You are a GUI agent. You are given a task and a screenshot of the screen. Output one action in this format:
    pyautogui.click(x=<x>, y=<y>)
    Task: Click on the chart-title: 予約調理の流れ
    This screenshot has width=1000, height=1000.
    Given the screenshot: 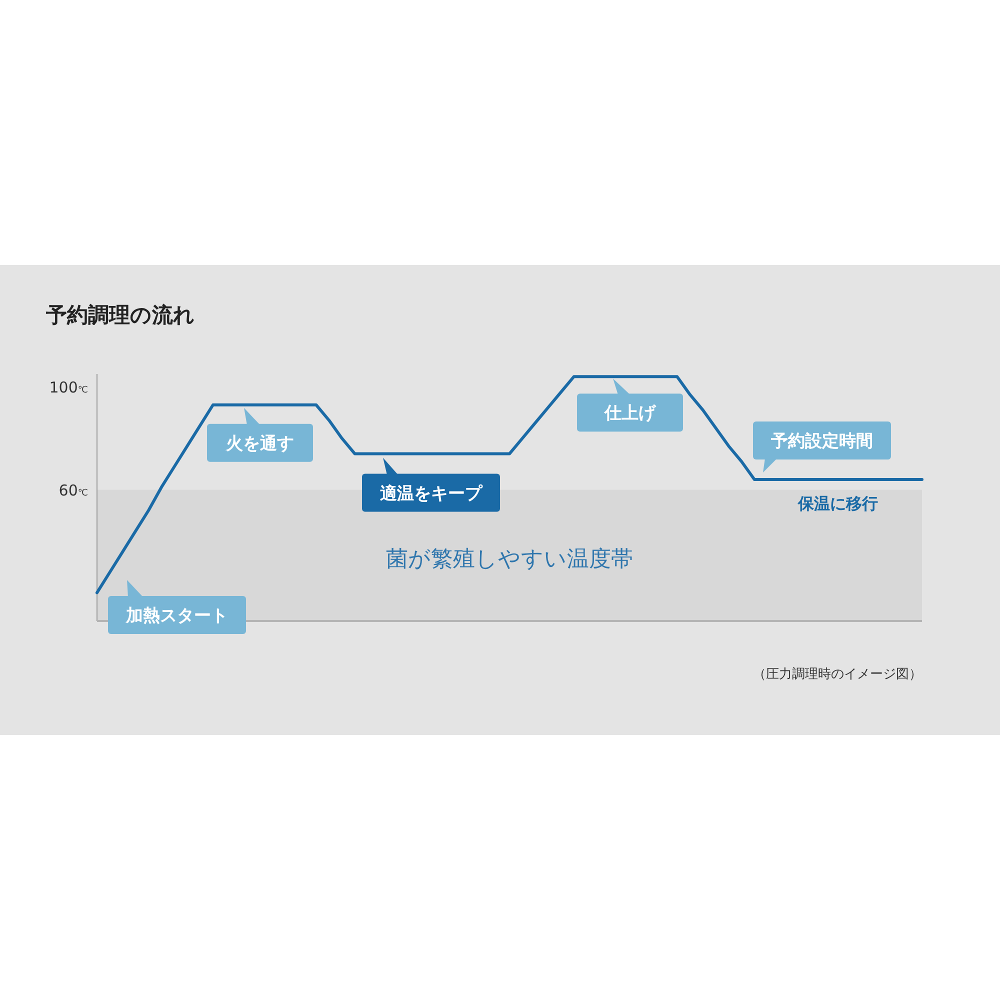 What is the action you would take?
    pyautogui.click(x=120, y=315)
    